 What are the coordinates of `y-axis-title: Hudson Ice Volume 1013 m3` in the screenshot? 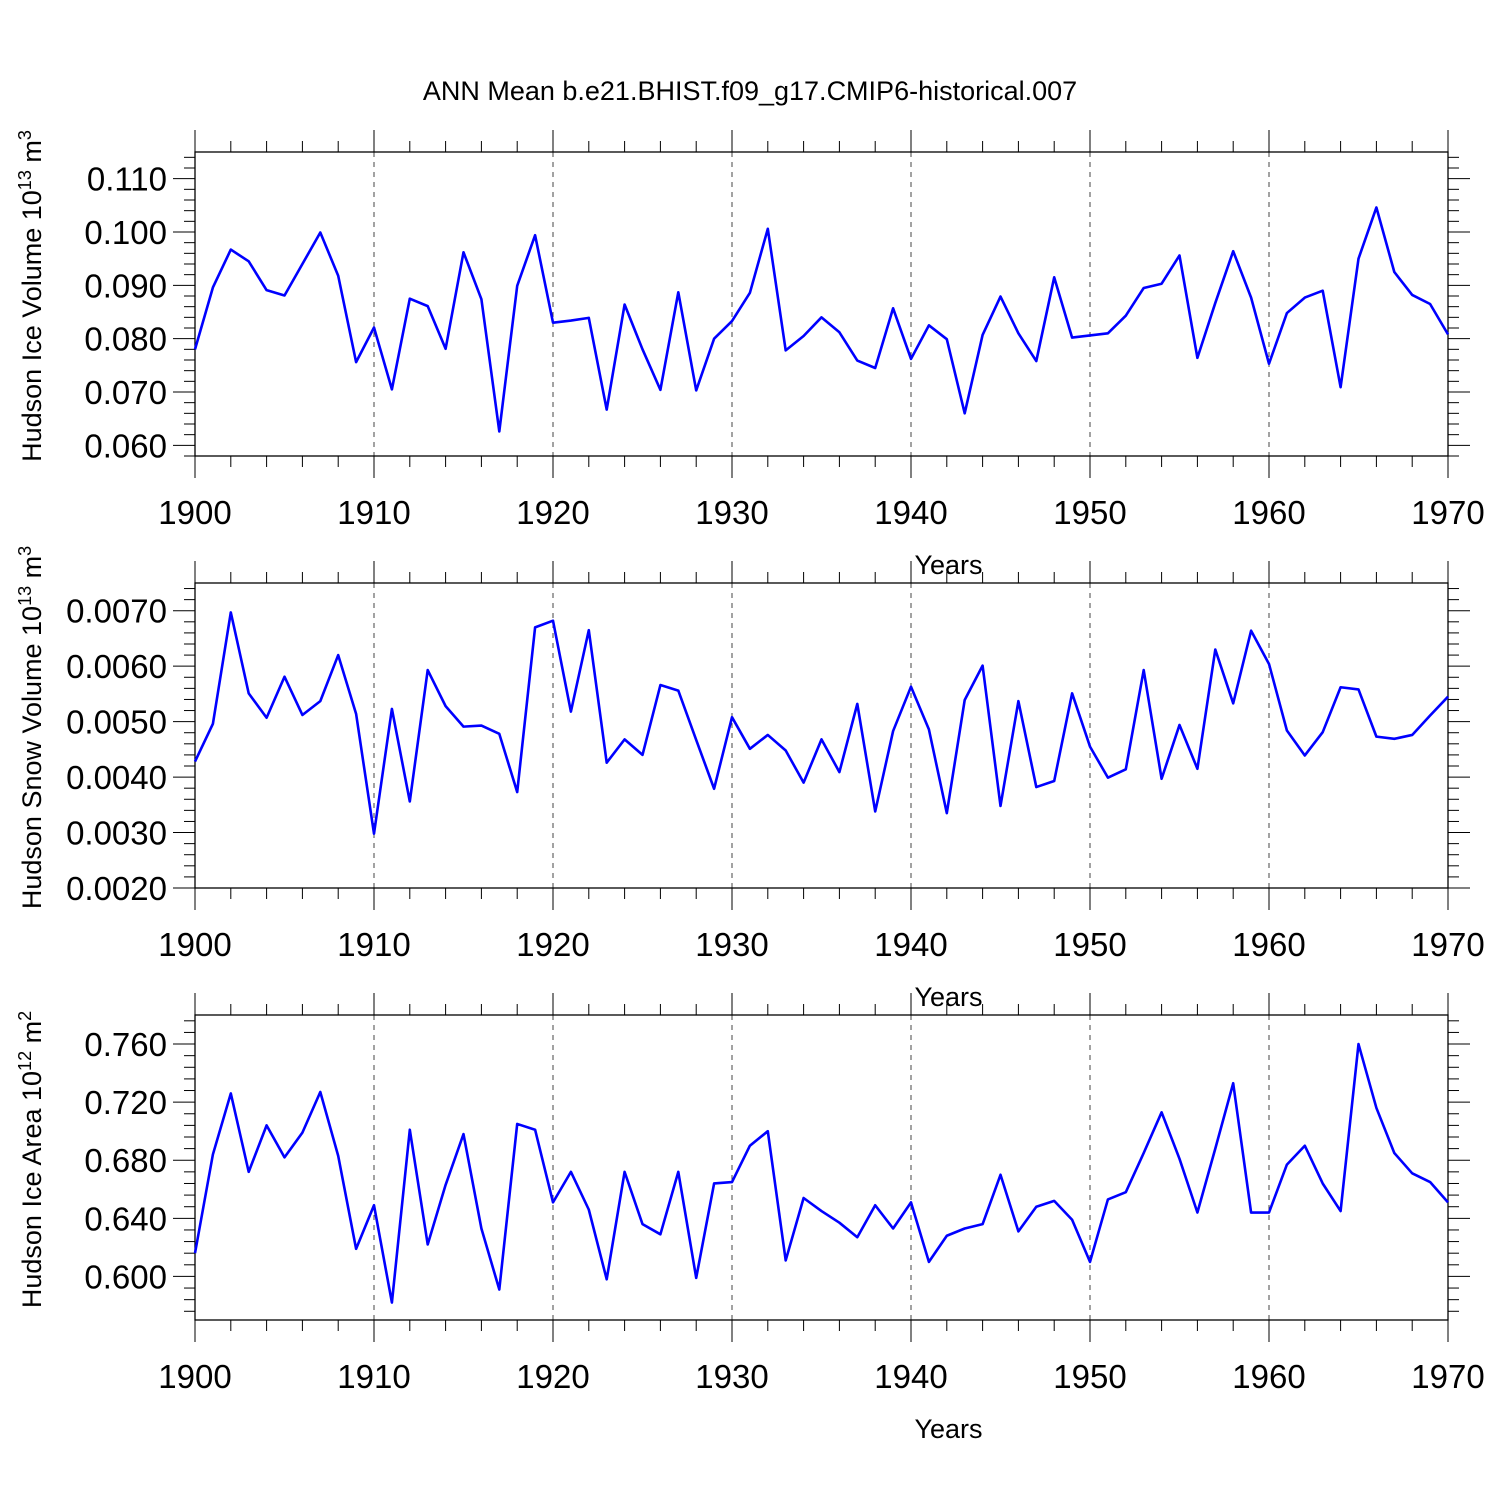 It's located at (31, 296).